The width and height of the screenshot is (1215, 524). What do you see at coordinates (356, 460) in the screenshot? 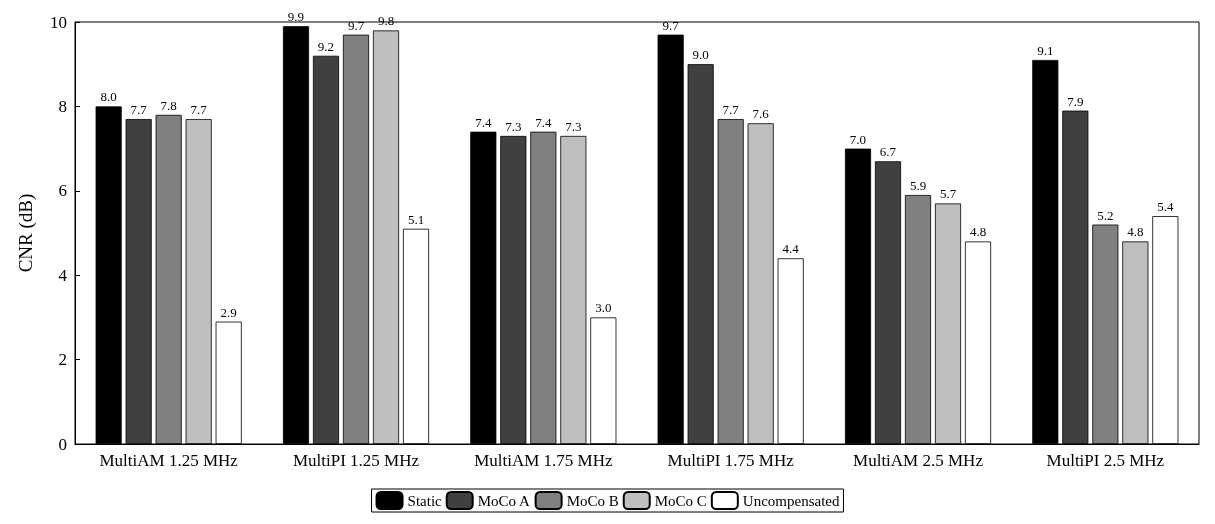
I see `x-tick-label: MultiPI 1.25 MHz` at bounding box center [356, 460].